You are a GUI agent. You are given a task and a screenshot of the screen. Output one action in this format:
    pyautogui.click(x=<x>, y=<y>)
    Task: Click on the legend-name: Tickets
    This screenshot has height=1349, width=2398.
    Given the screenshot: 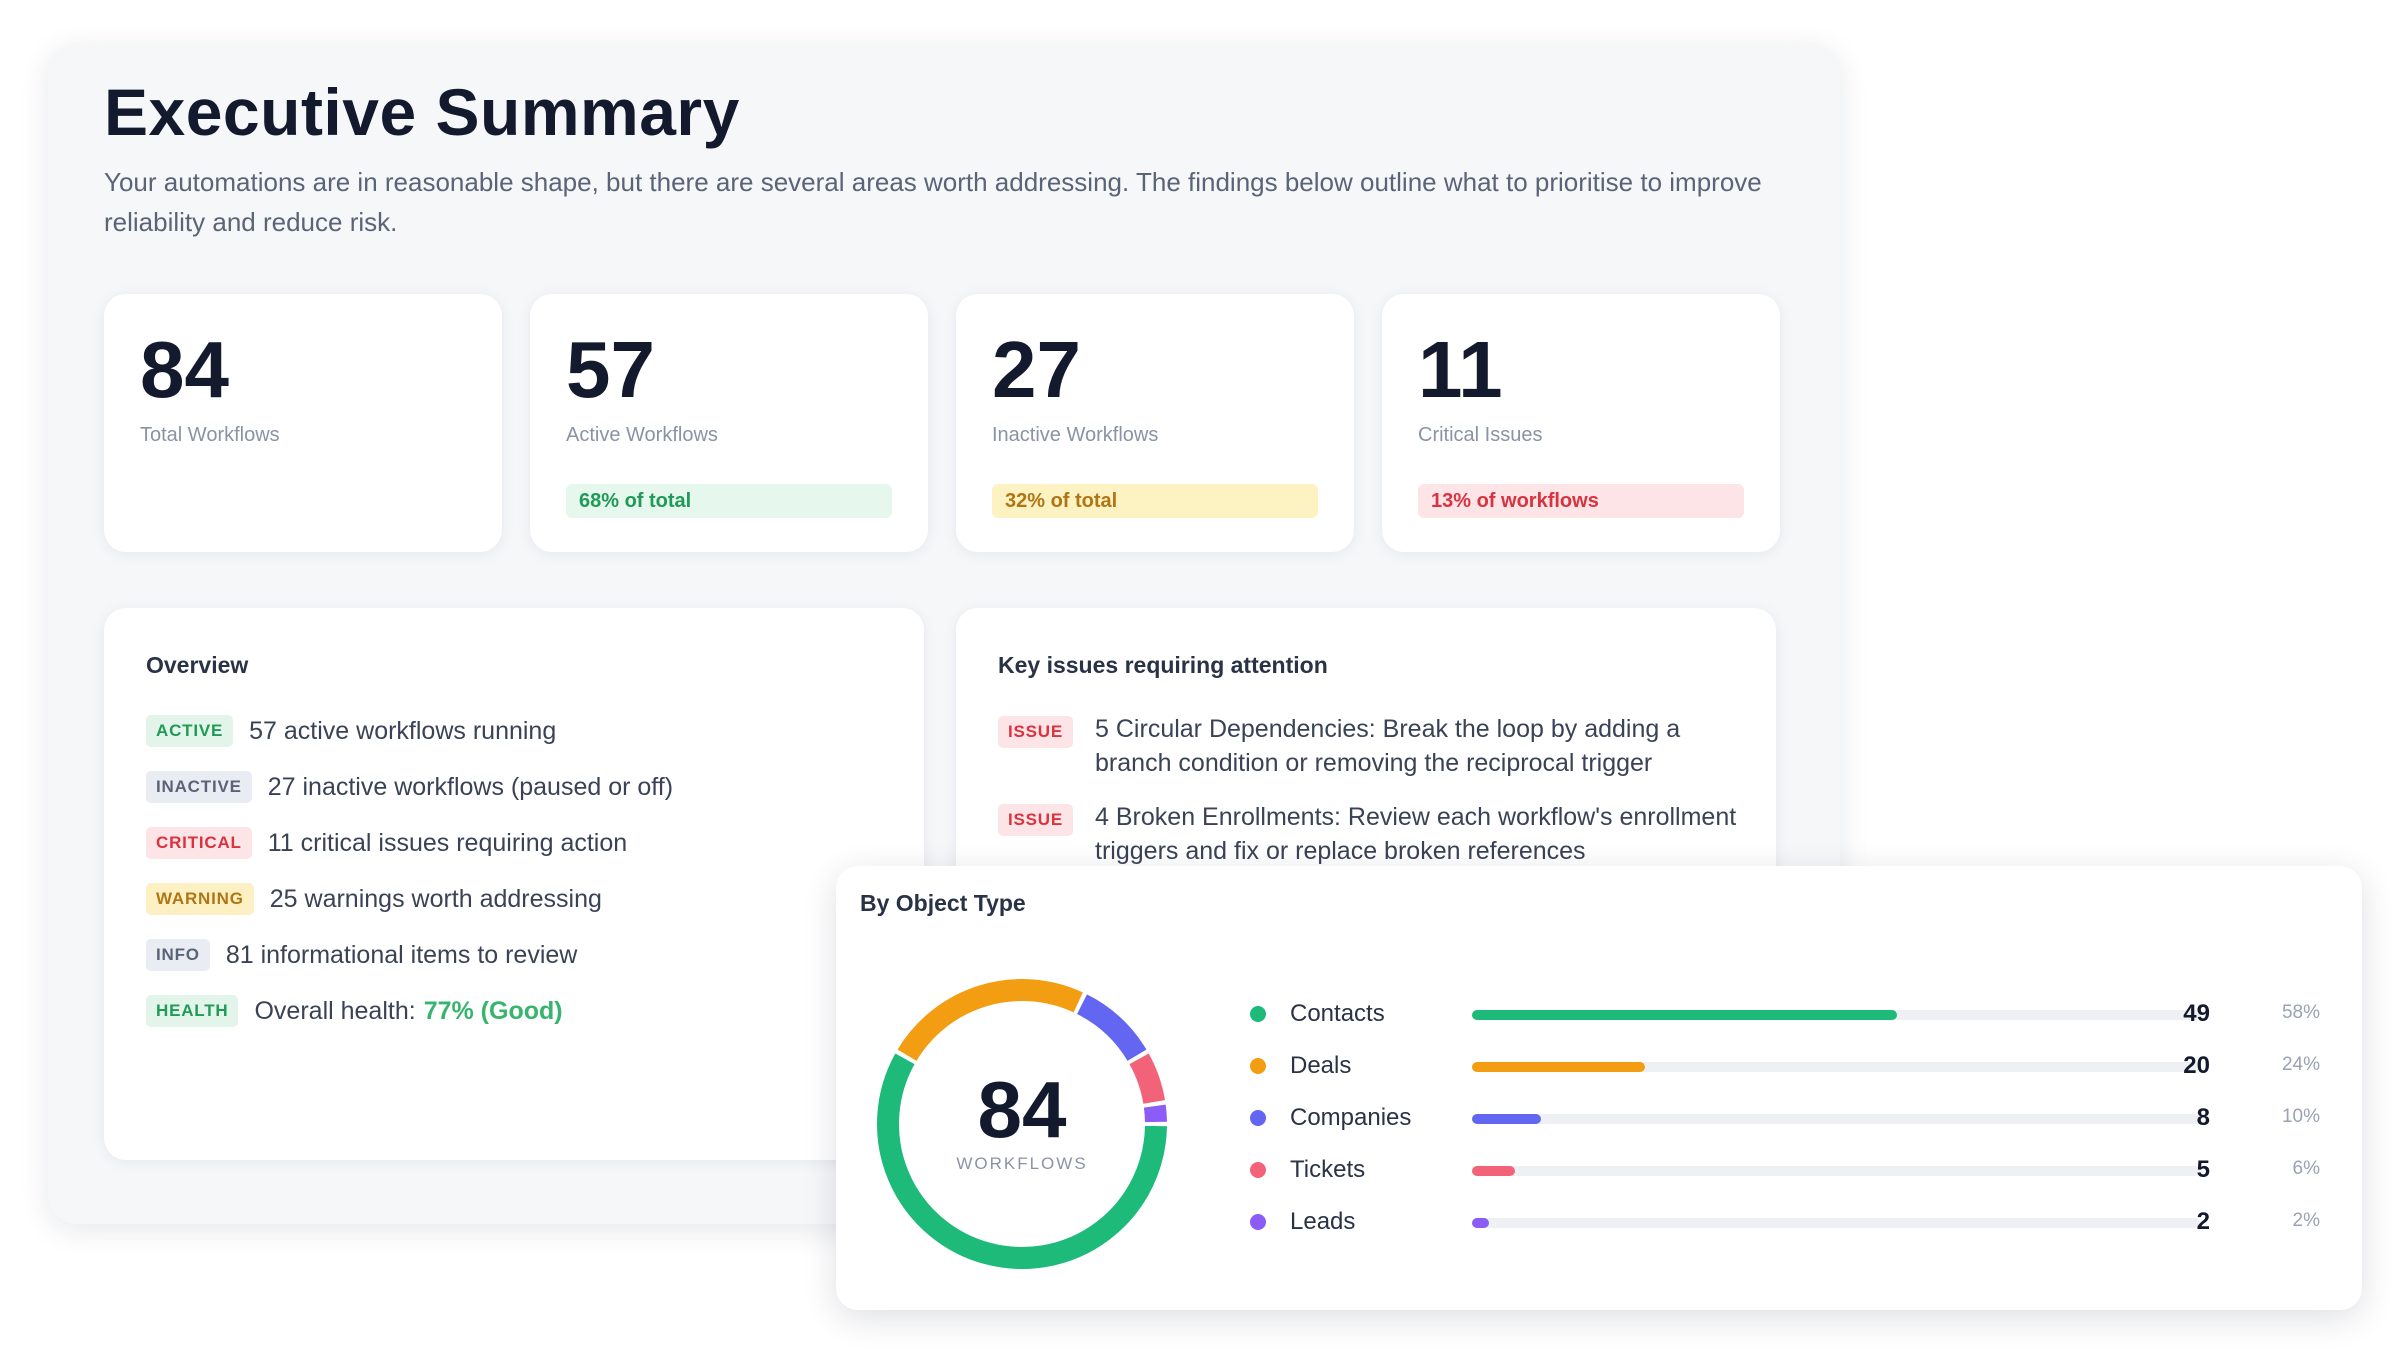 What is the action you would take?
    pyautogui.click(x=1328, y=1169)
    